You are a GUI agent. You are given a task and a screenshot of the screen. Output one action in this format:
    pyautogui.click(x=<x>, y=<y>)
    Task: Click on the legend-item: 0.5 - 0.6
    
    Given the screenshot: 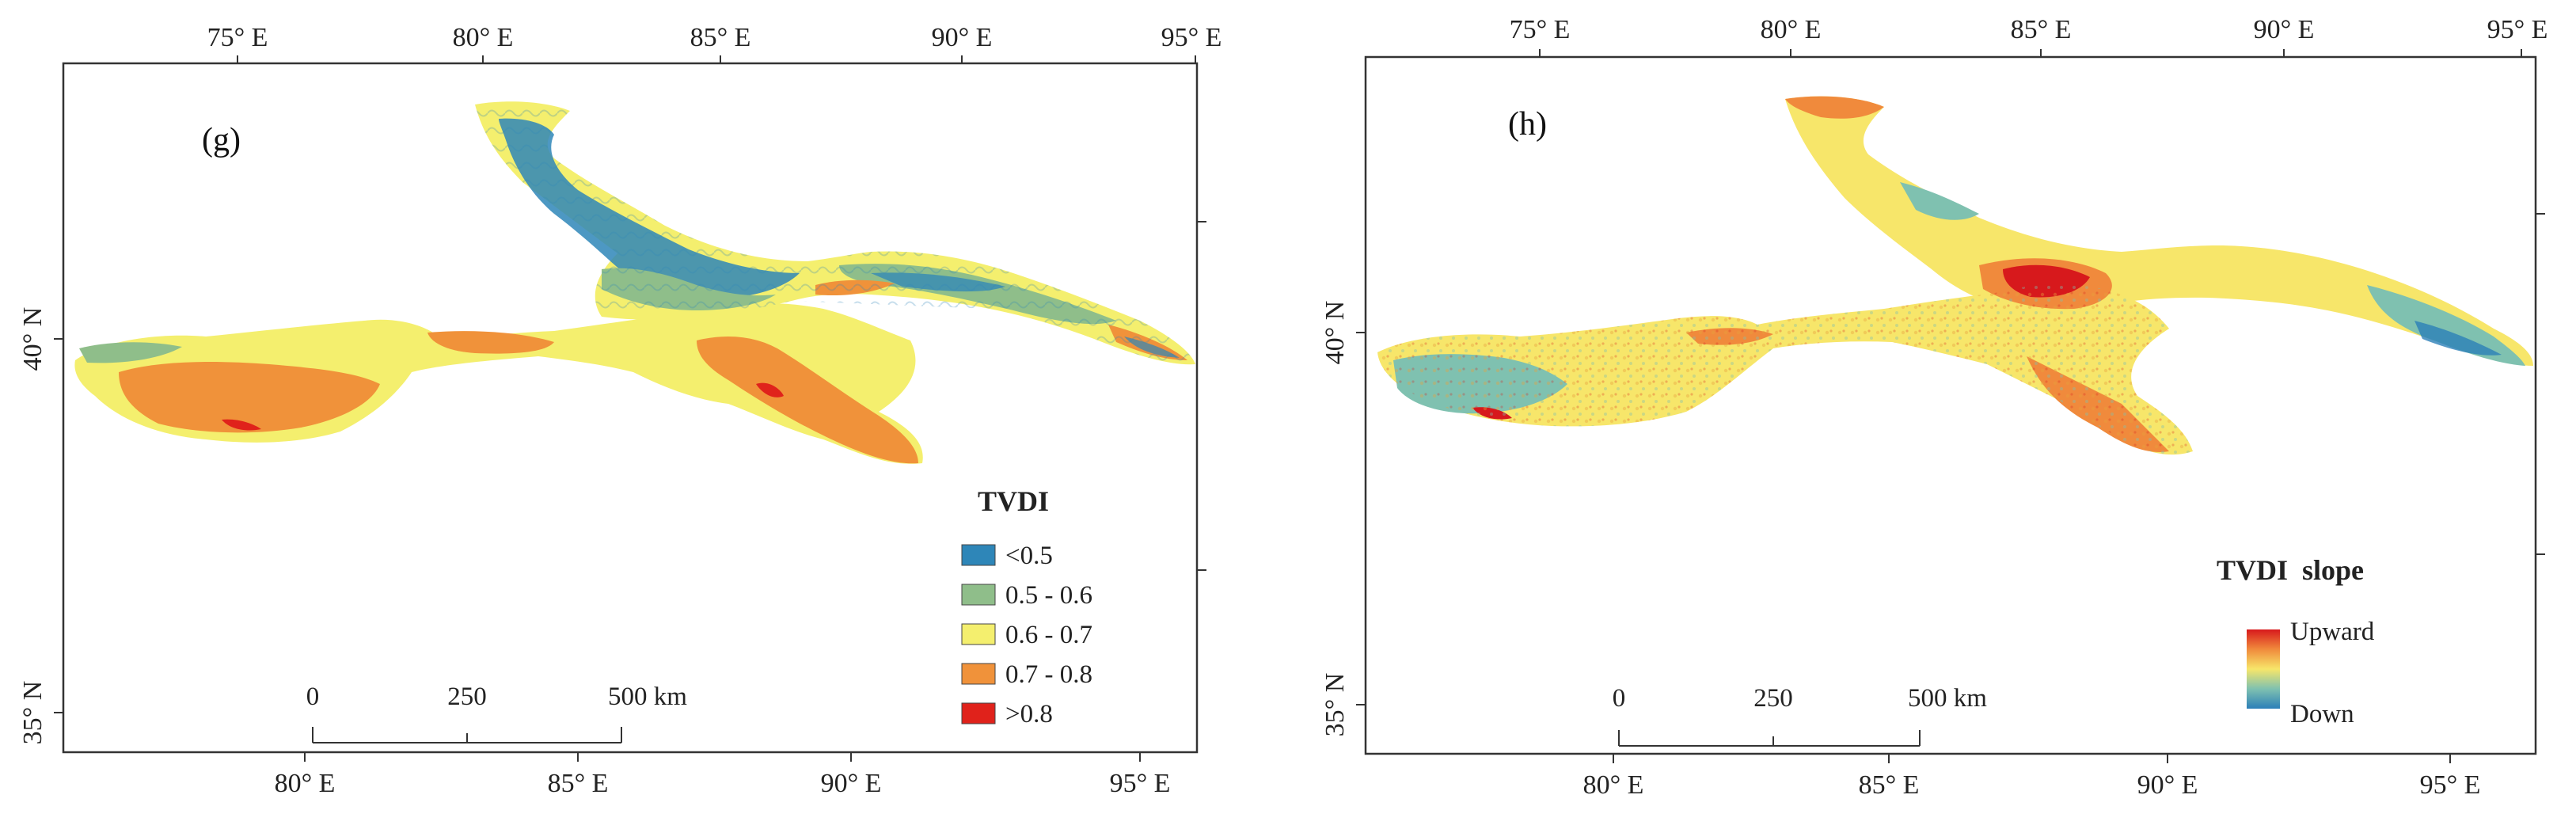 What is the action you would take?
    pyautogui.click(x=1026, y=595)
    